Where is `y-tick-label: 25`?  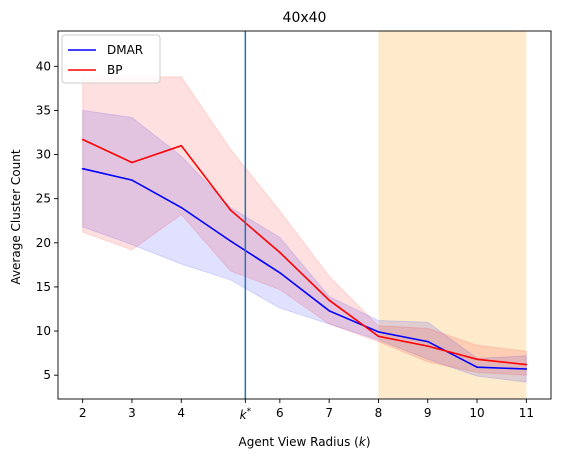 y-tick-label: 25 is located at coordinates (43, 199).